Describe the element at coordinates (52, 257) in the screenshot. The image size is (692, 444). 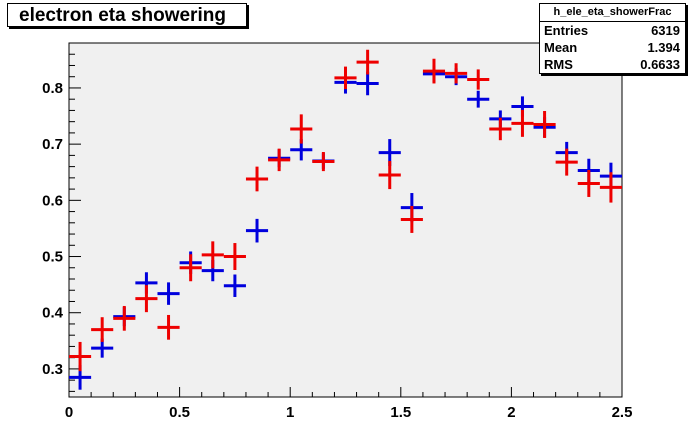
I see `y-tick-label: 0.5` at that location.